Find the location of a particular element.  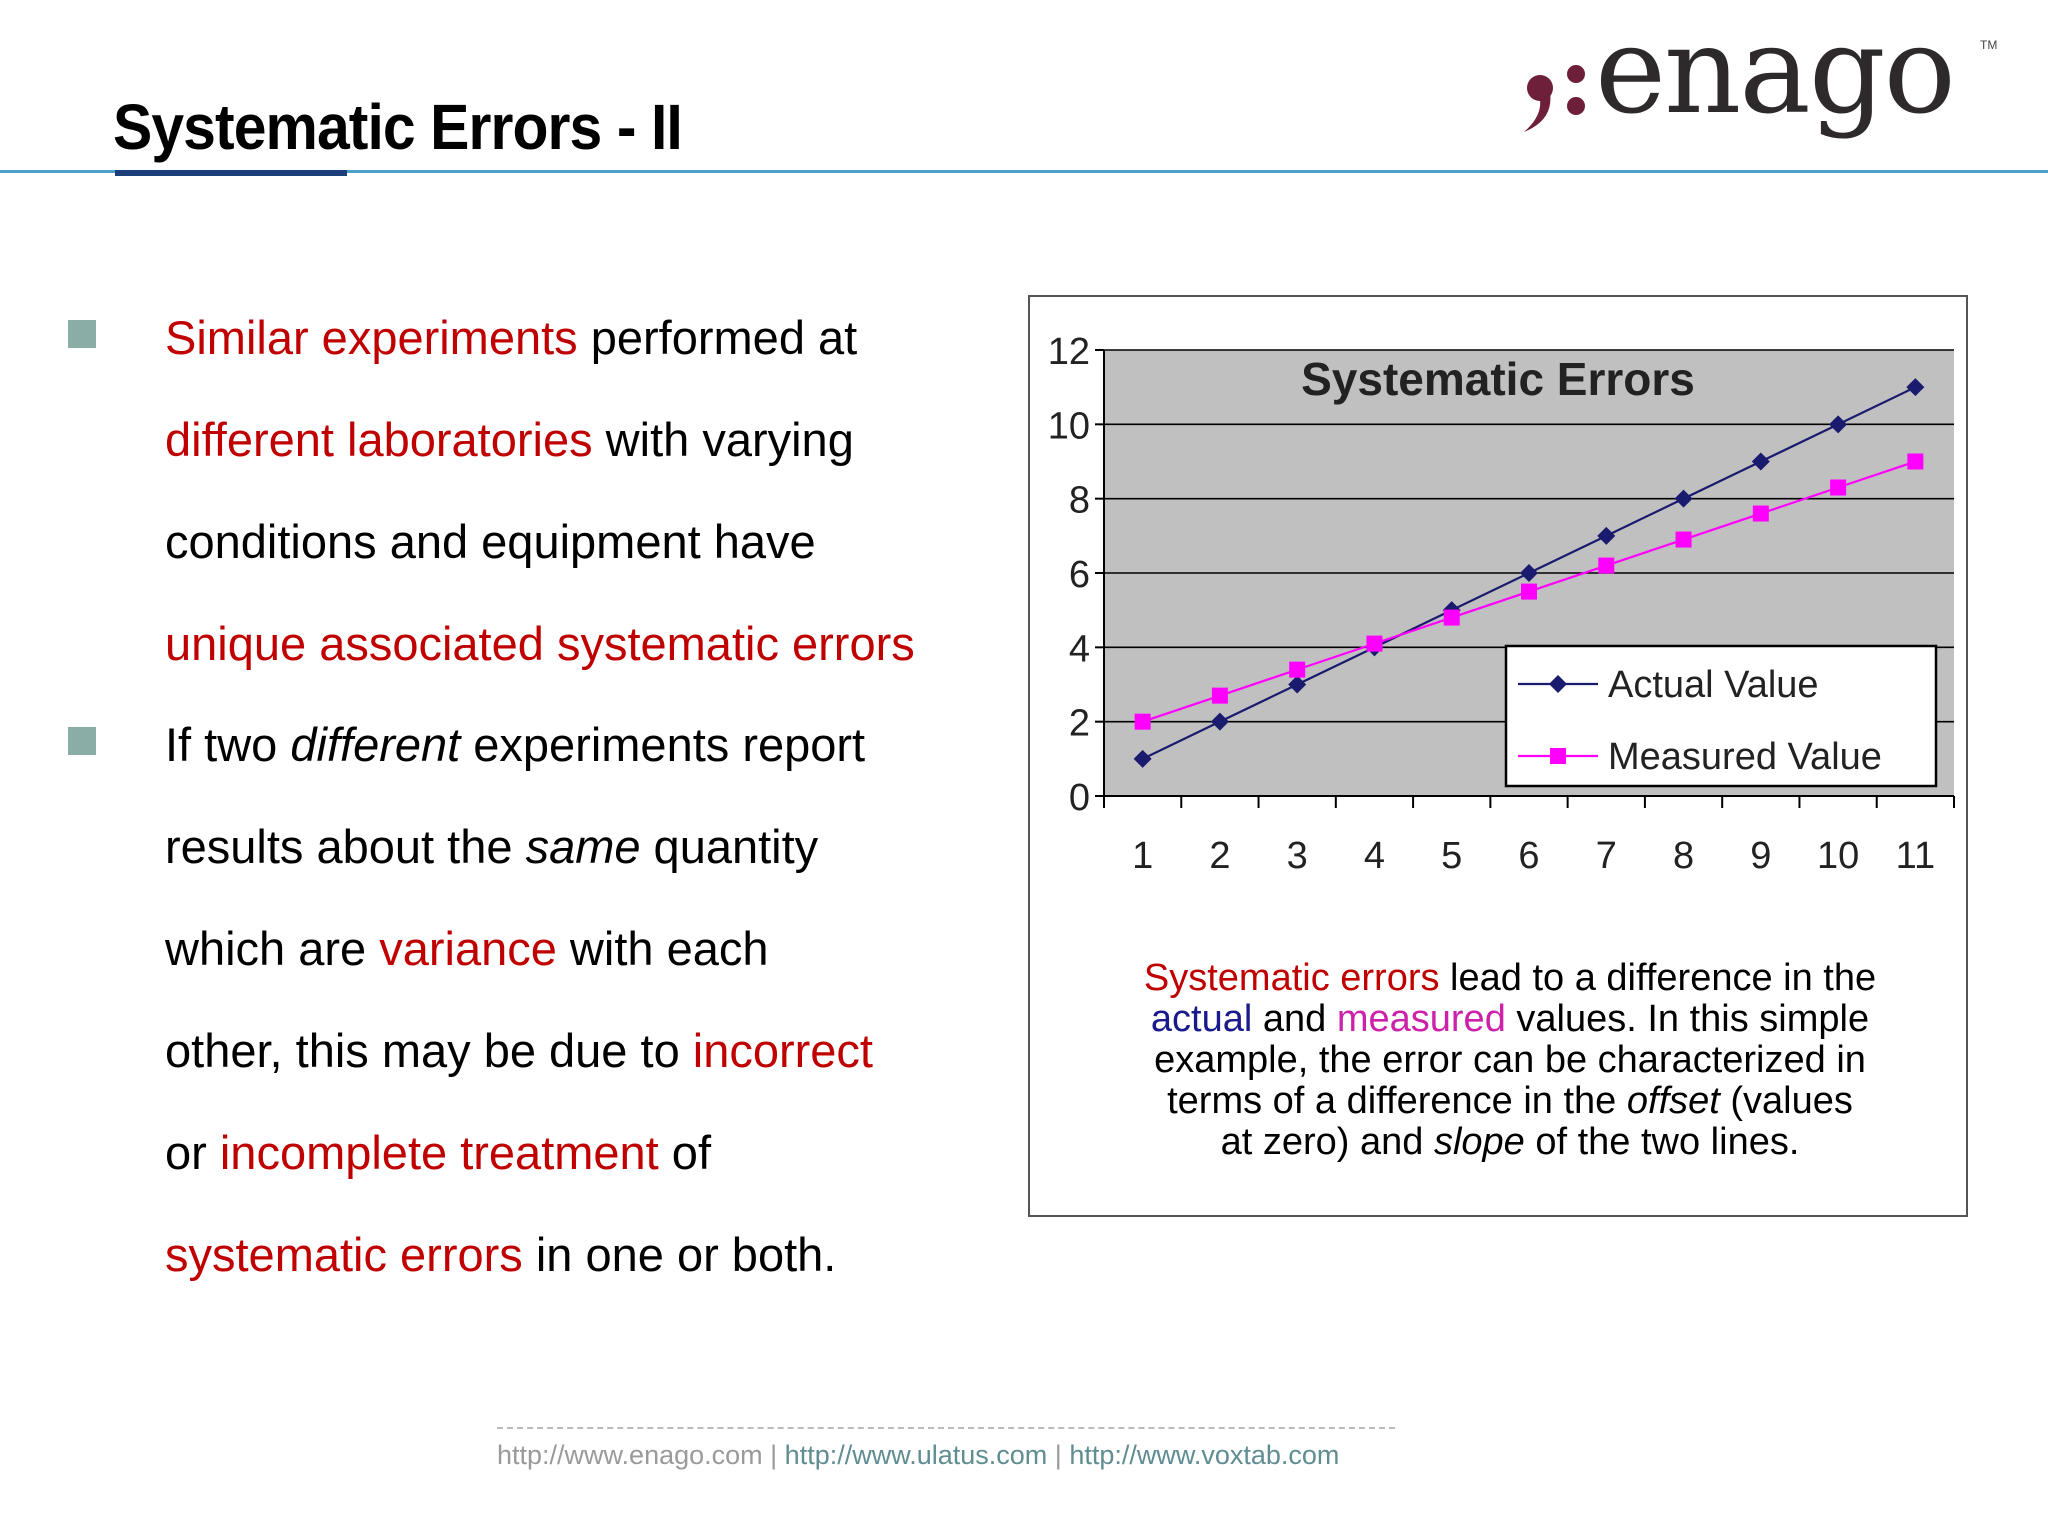

highlight-text: Systematic errors is located at coordinates (1291, 978).